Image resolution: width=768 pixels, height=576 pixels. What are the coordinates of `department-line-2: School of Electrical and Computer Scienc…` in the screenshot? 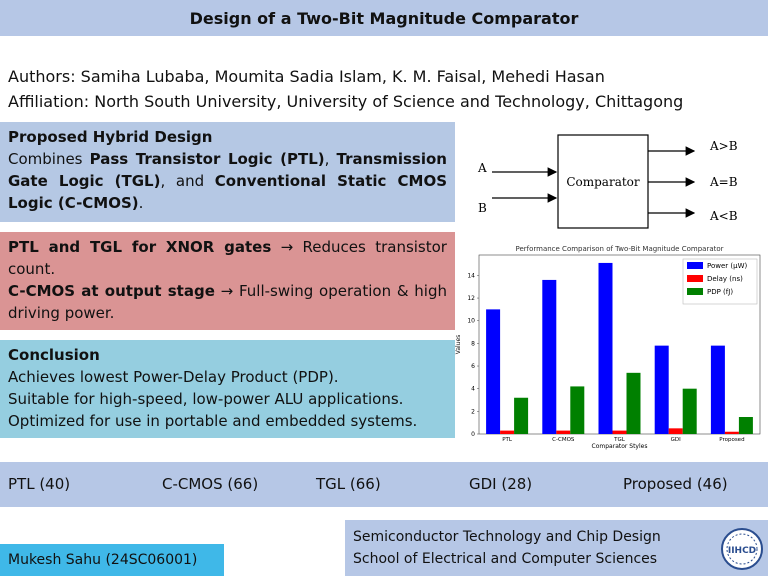 It's located at (505, 559).